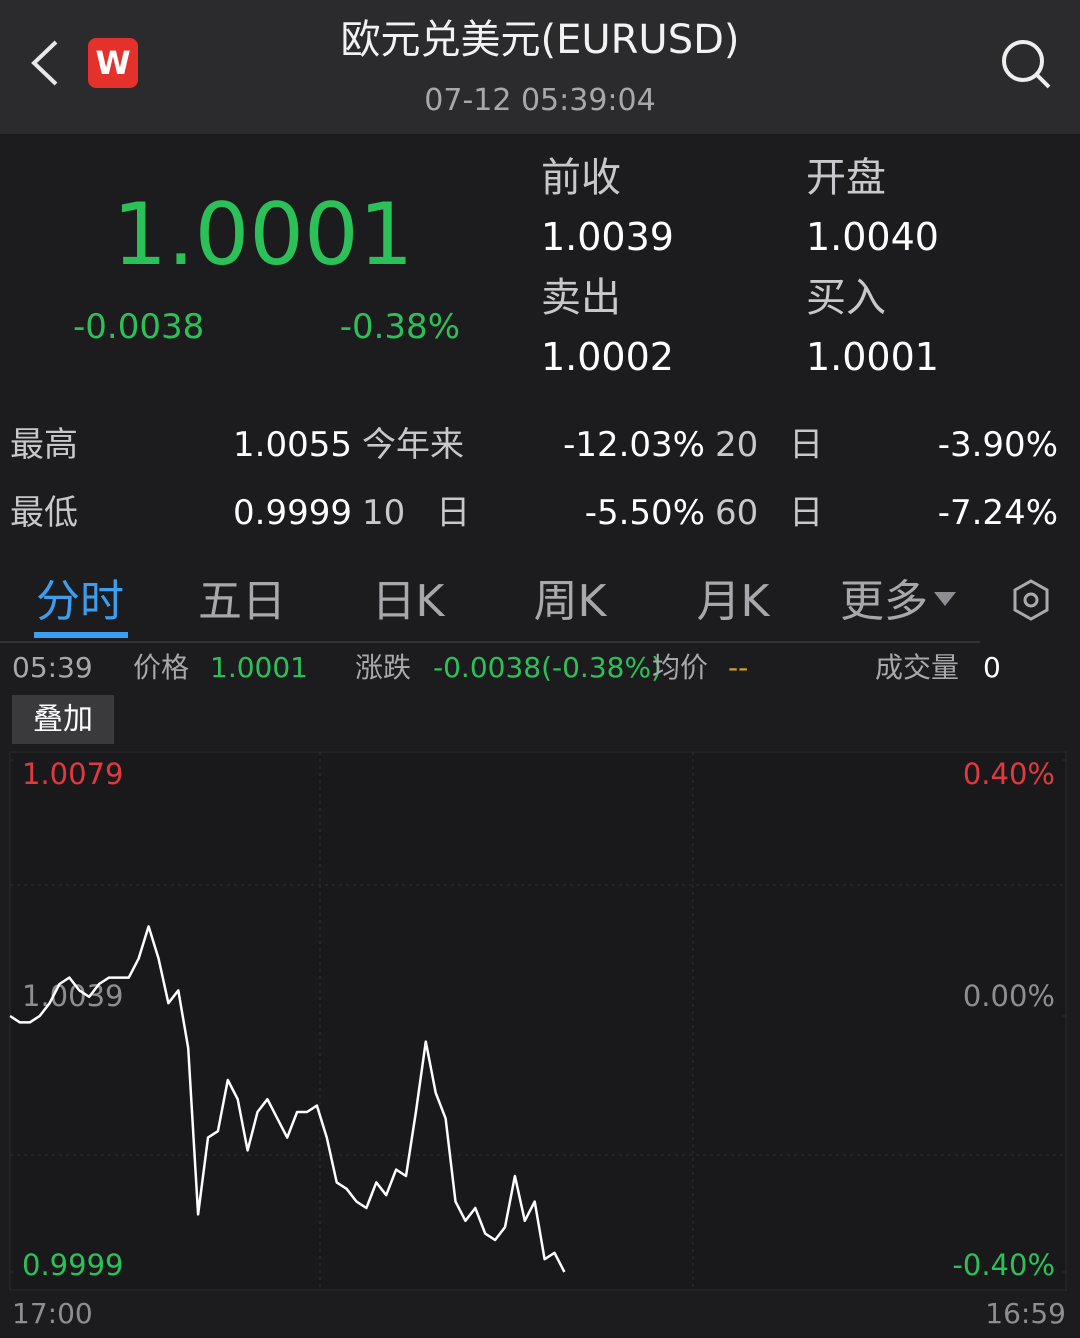 Image resolution: width=1080 pixels, height=1338 pixels. I want to click on stat-value: -3.90%, so click(997, 445).